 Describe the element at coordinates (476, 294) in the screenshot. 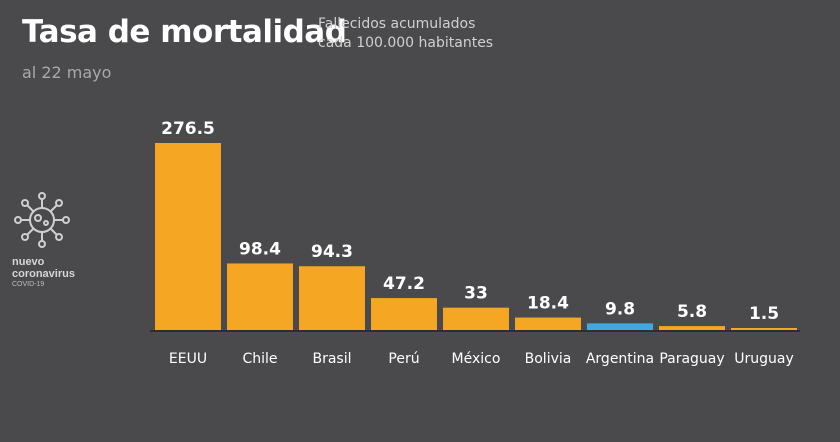

I see `value-label-méxico: 33` at that location.